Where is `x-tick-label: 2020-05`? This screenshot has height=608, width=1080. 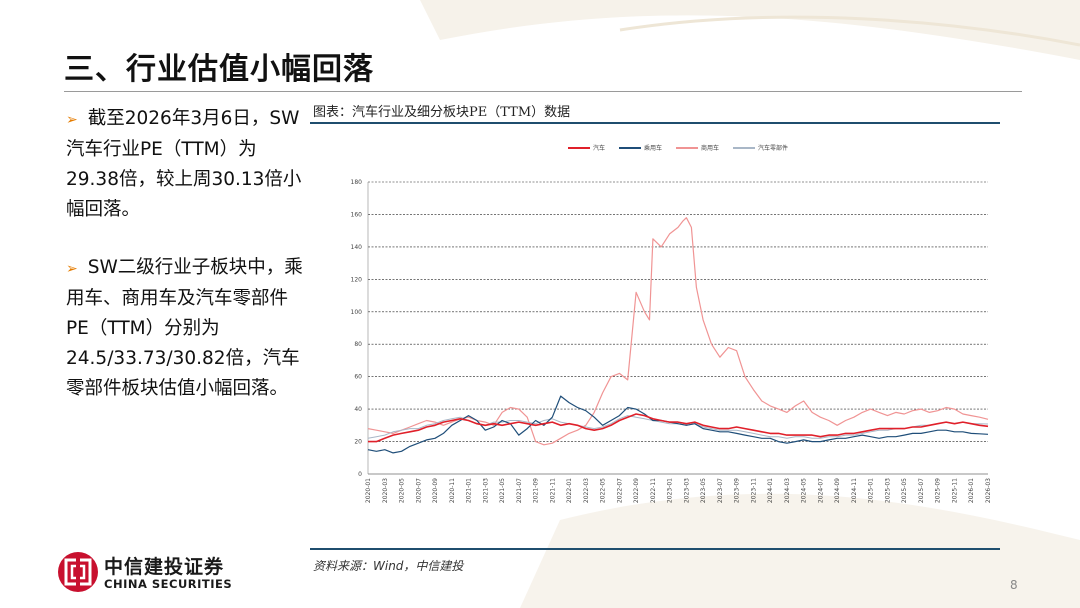
x-tick-label: 2020-05 is located at coordinates (402, 490).